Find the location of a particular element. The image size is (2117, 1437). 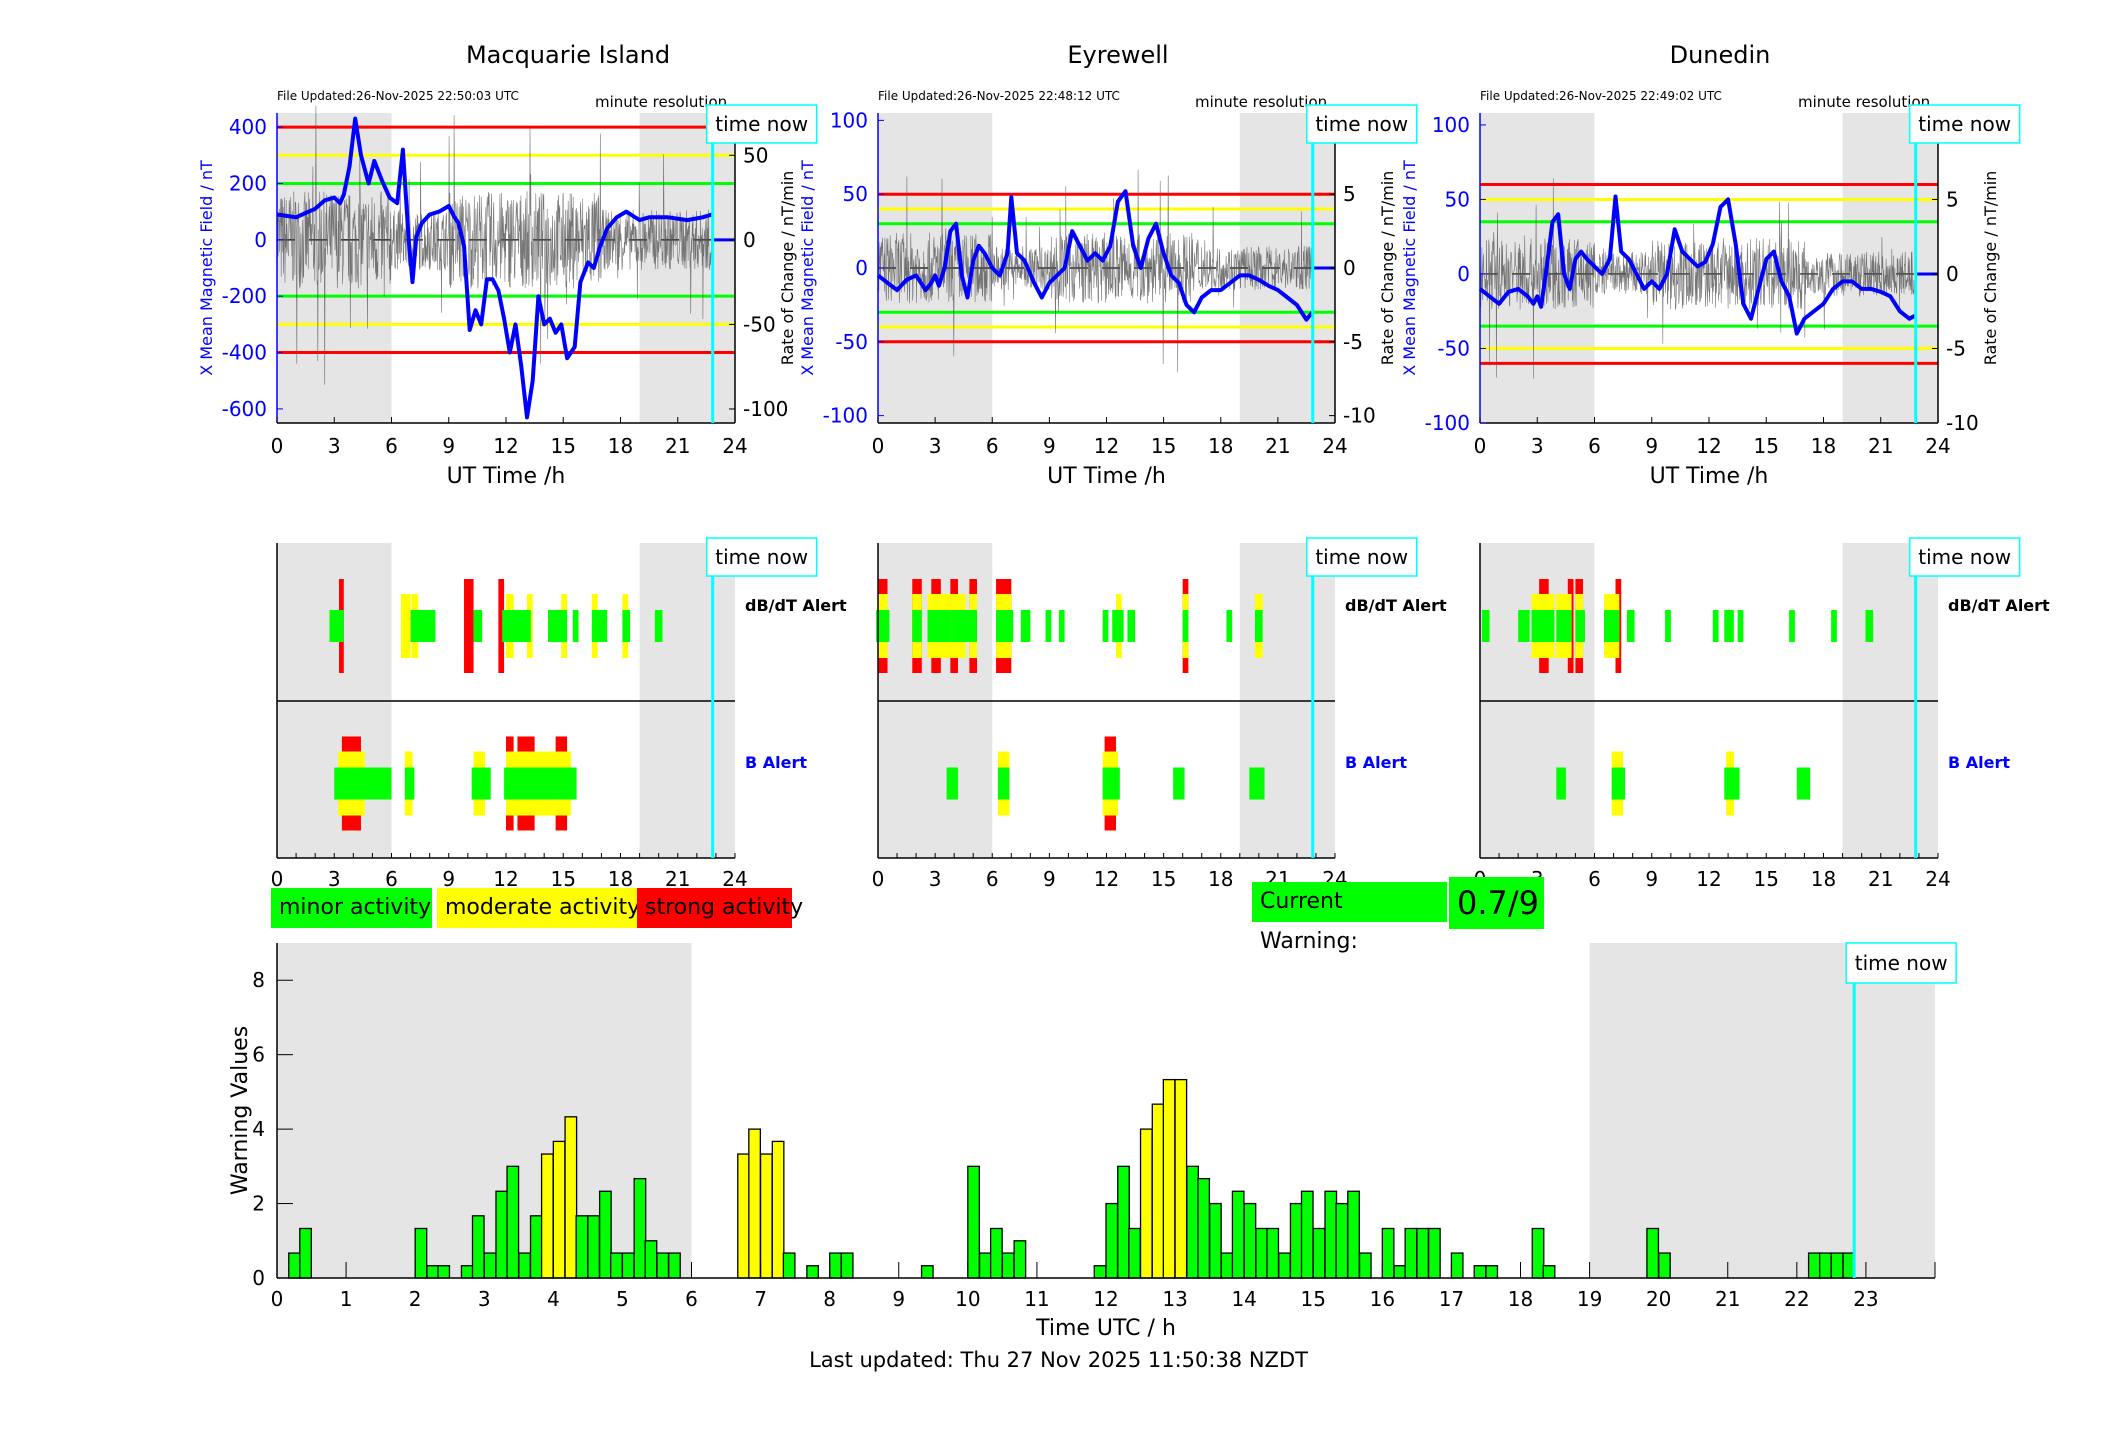

histogram-x-label: Time UTC / h is located at coordinates (1105, 1328).